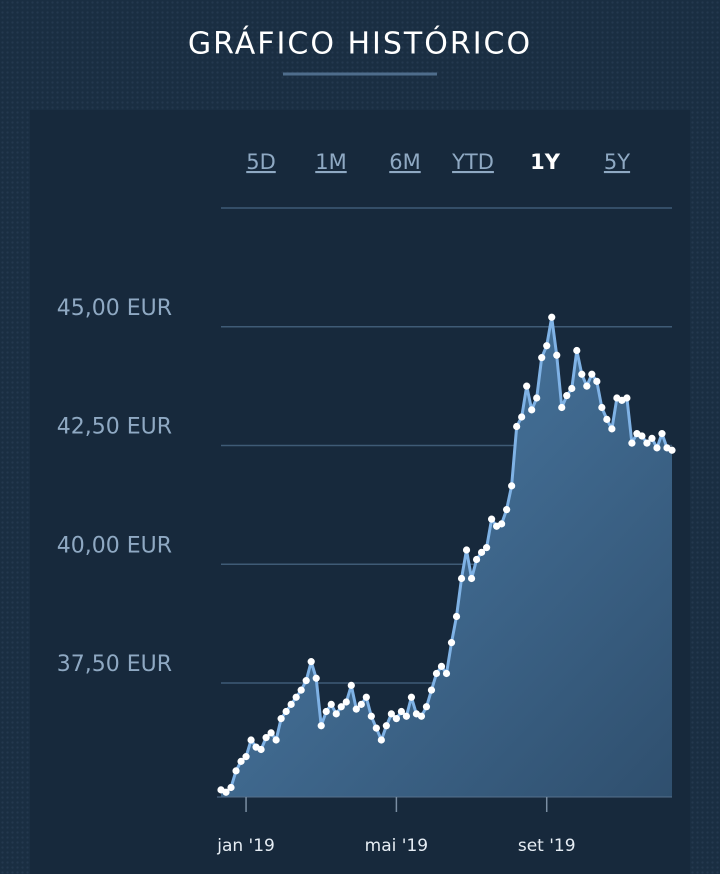 The width and height of the screenshot is (720, 874). What do you see at coordinates (547, 846) in the screenshot?
I see `x-tick-label: set '19` at bounding box center [547, 846].